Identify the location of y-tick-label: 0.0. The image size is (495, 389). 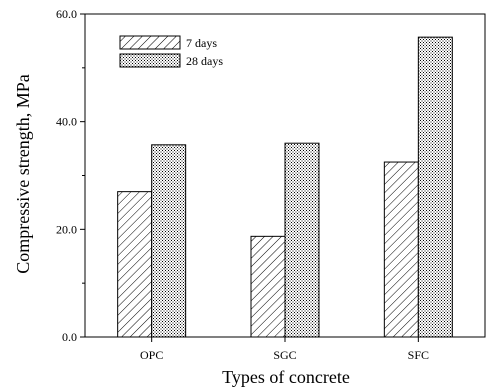
(69, 337).